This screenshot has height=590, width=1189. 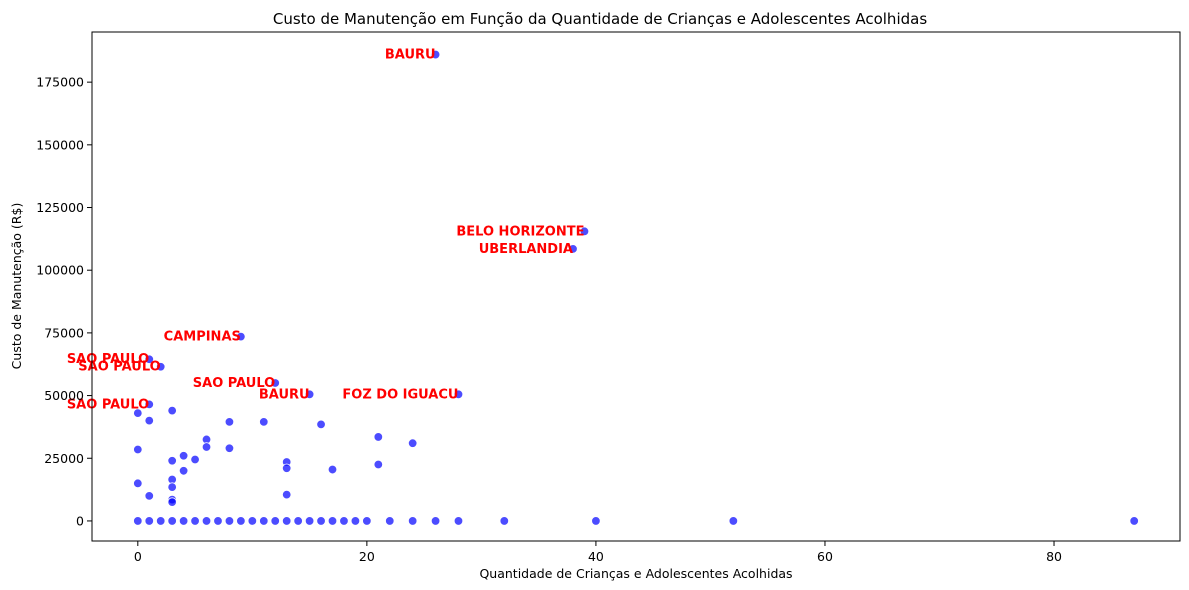 I want to click on point-annotation: FOZ DO IGUACU, so click(x=400, y=394).